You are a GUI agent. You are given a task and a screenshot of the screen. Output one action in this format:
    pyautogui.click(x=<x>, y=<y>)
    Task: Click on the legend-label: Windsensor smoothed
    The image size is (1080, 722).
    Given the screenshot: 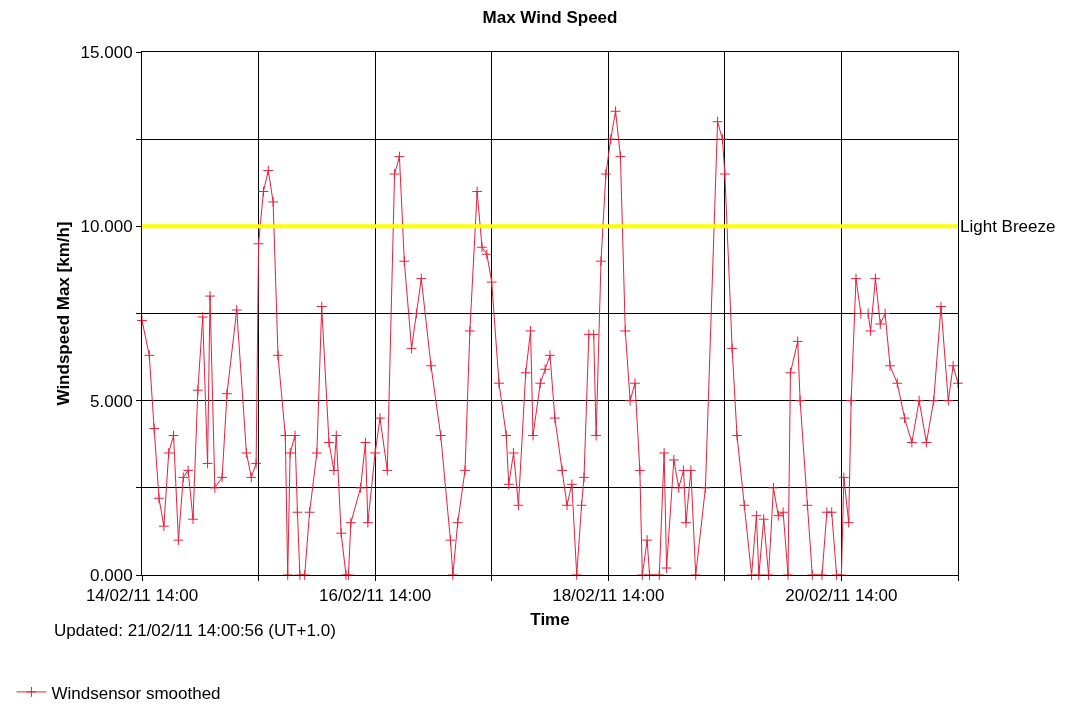 What is the action you would take?
    pyautogui.click(x=136, y=693)
    